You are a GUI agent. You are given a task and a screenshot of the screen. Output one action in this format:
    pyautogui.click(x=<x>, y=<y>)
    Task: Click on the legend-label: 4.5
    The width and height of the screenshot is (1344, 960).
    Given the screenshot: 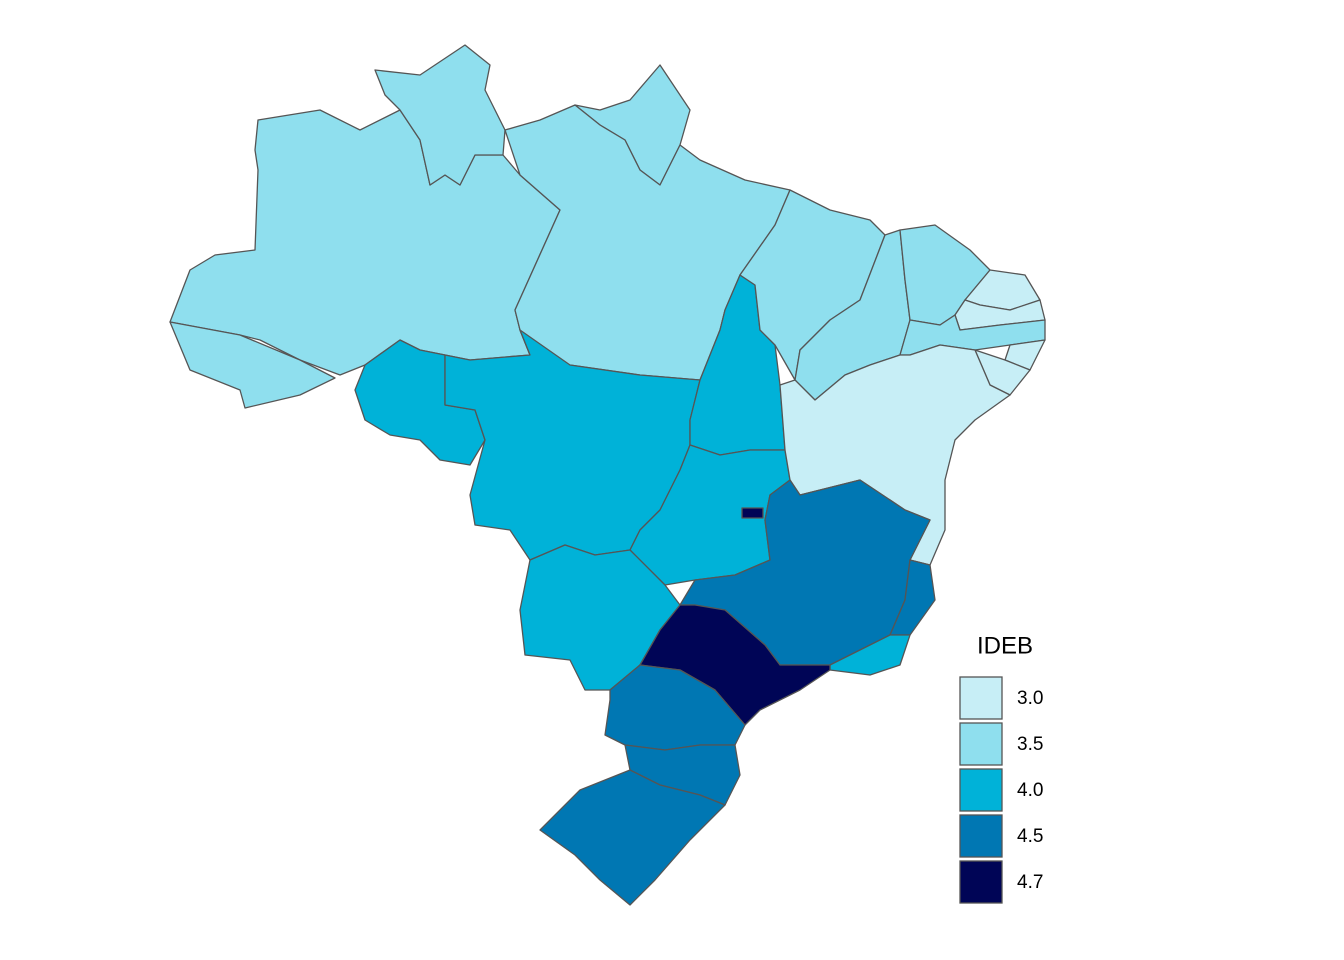 What is the action you would take?
    pyautogui.click(x=1030, y=836)
    